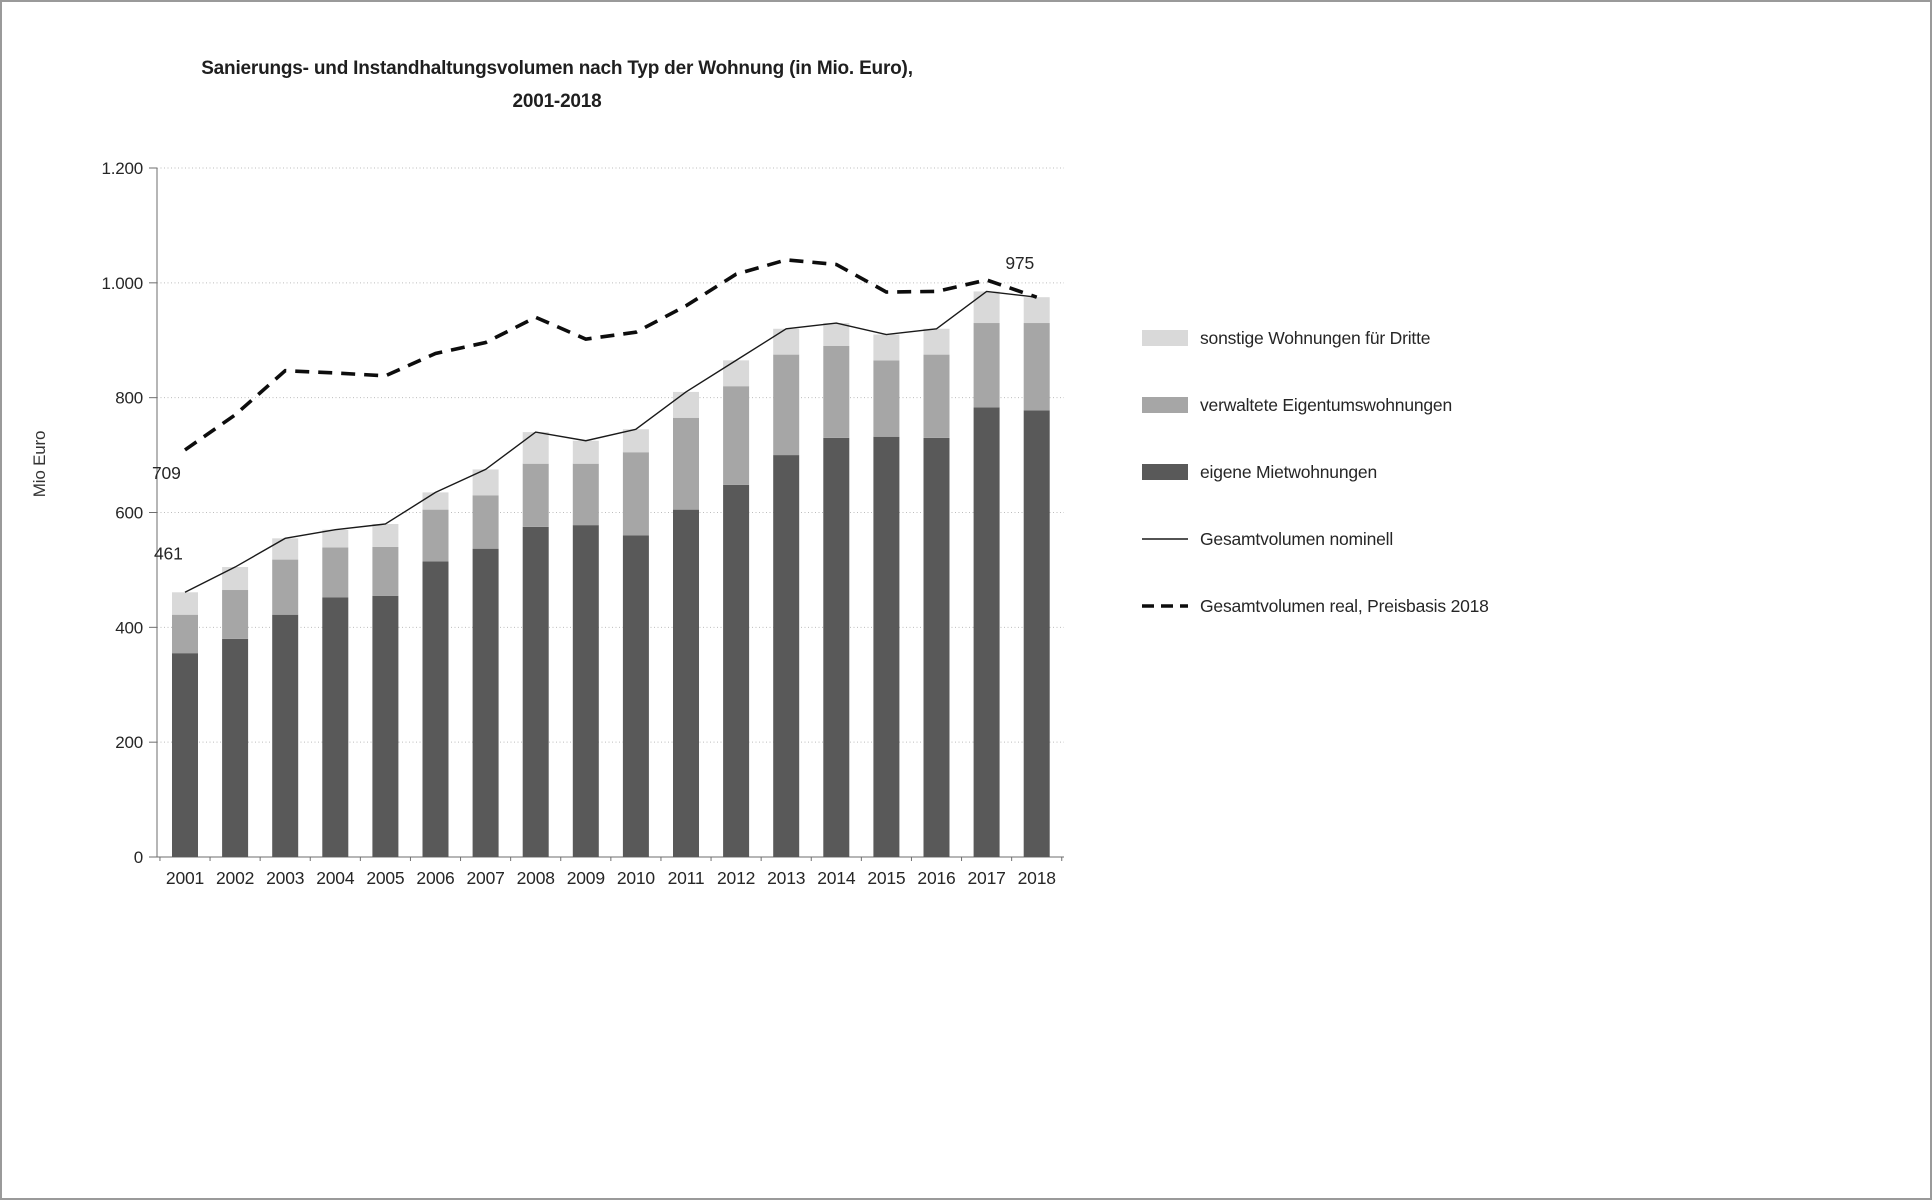 This screenshot has height=1200, width=1932. I want to click on y-tick-label: 1.000, so click(122, 283).